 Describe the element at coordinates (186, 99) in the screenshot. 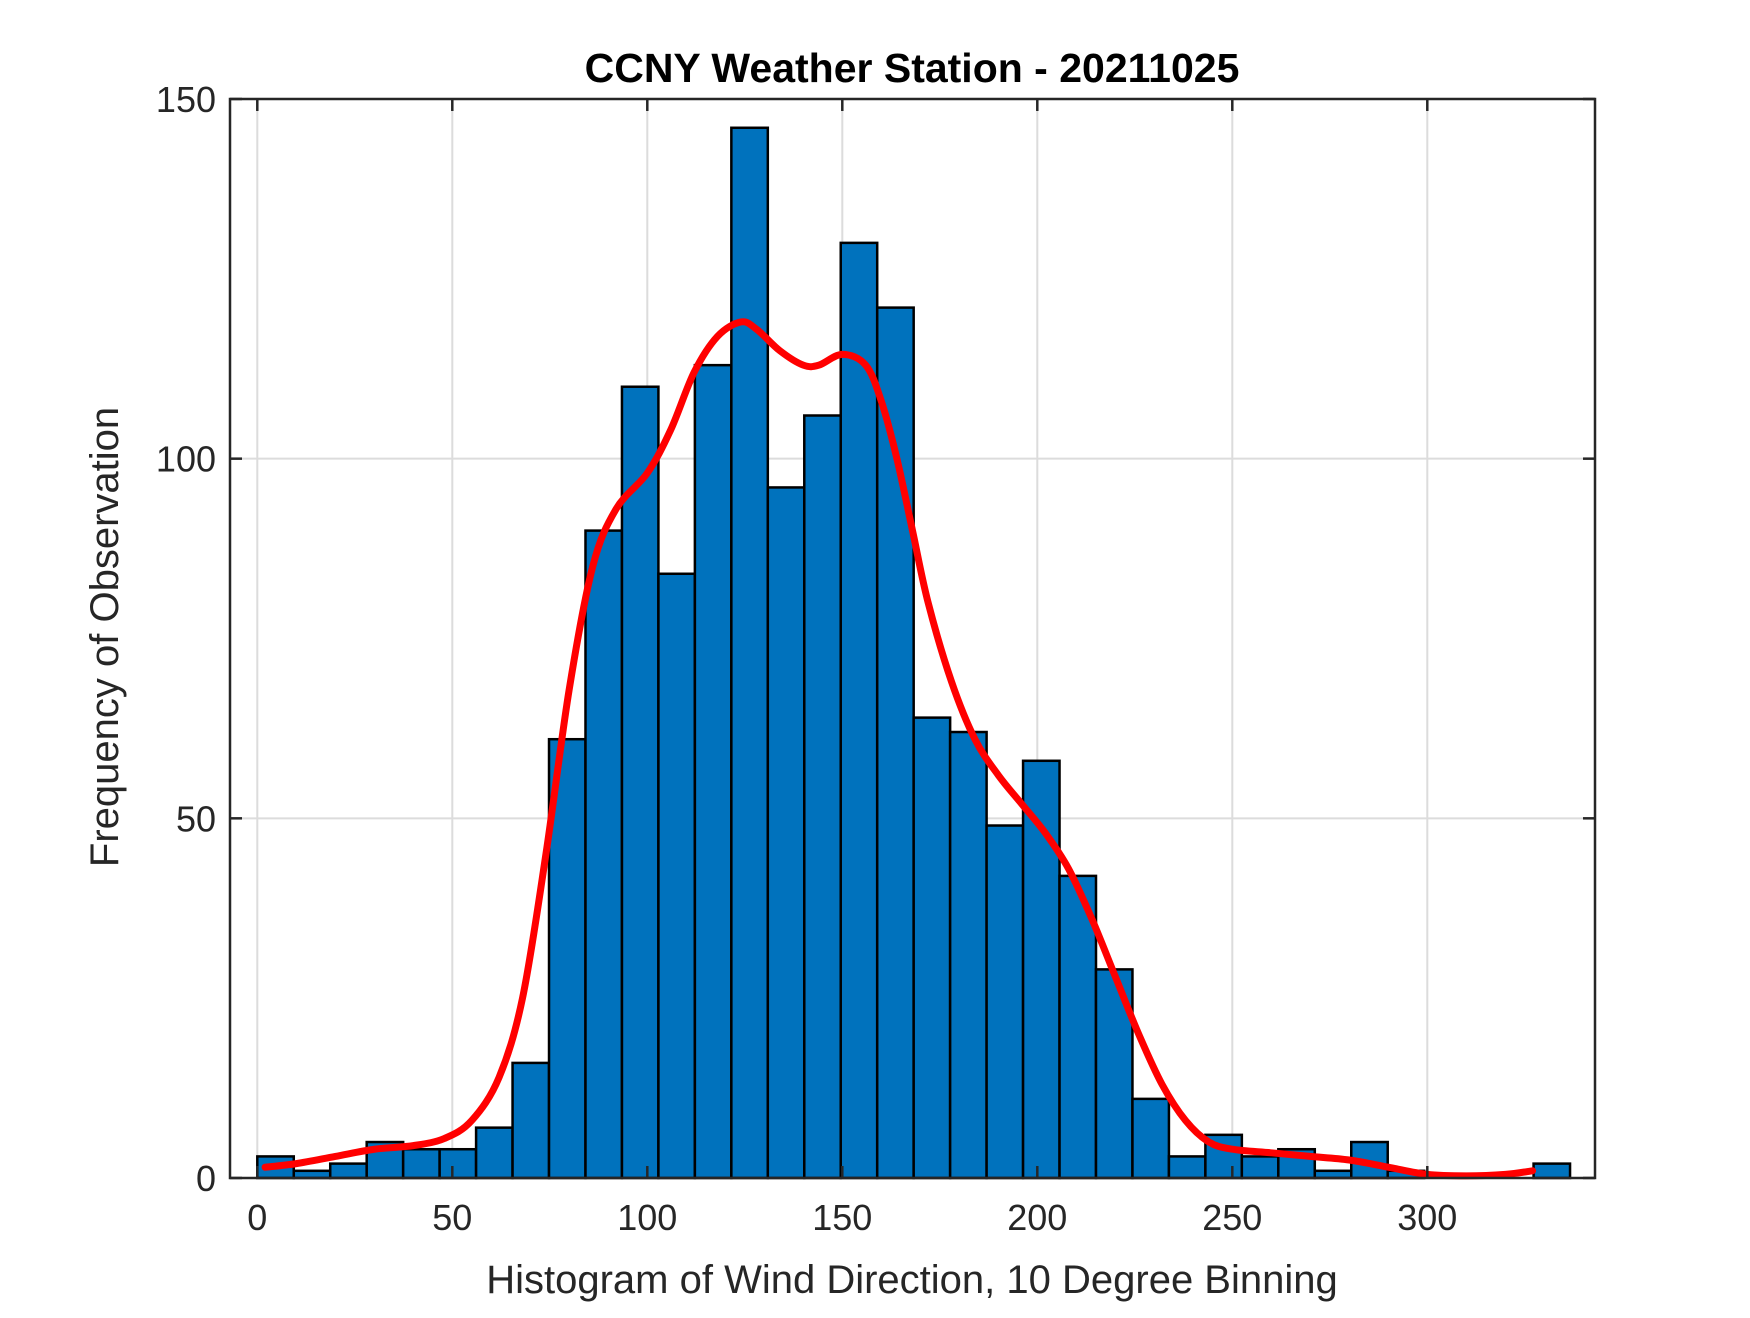

I see `y-tick-label: 150` at that location.